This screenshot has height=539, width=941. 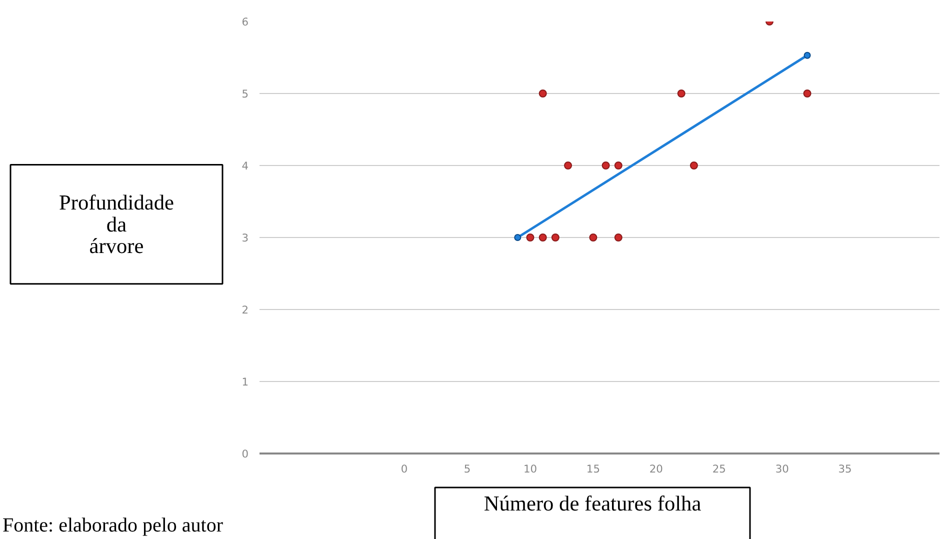 What do you see at coordinates (719, 469) in the screenshot?
I see `x-tick-label: 25` at bounding box center [719, 469].